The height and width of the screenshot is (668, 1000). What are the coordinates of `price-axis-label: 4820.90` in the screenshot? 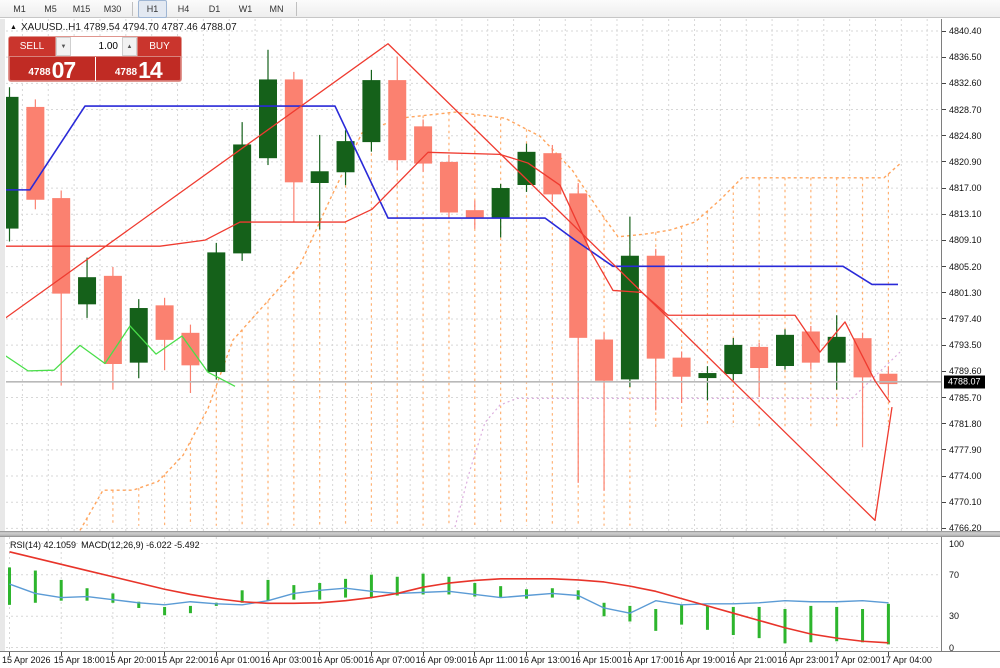 It's located at (965, 161).